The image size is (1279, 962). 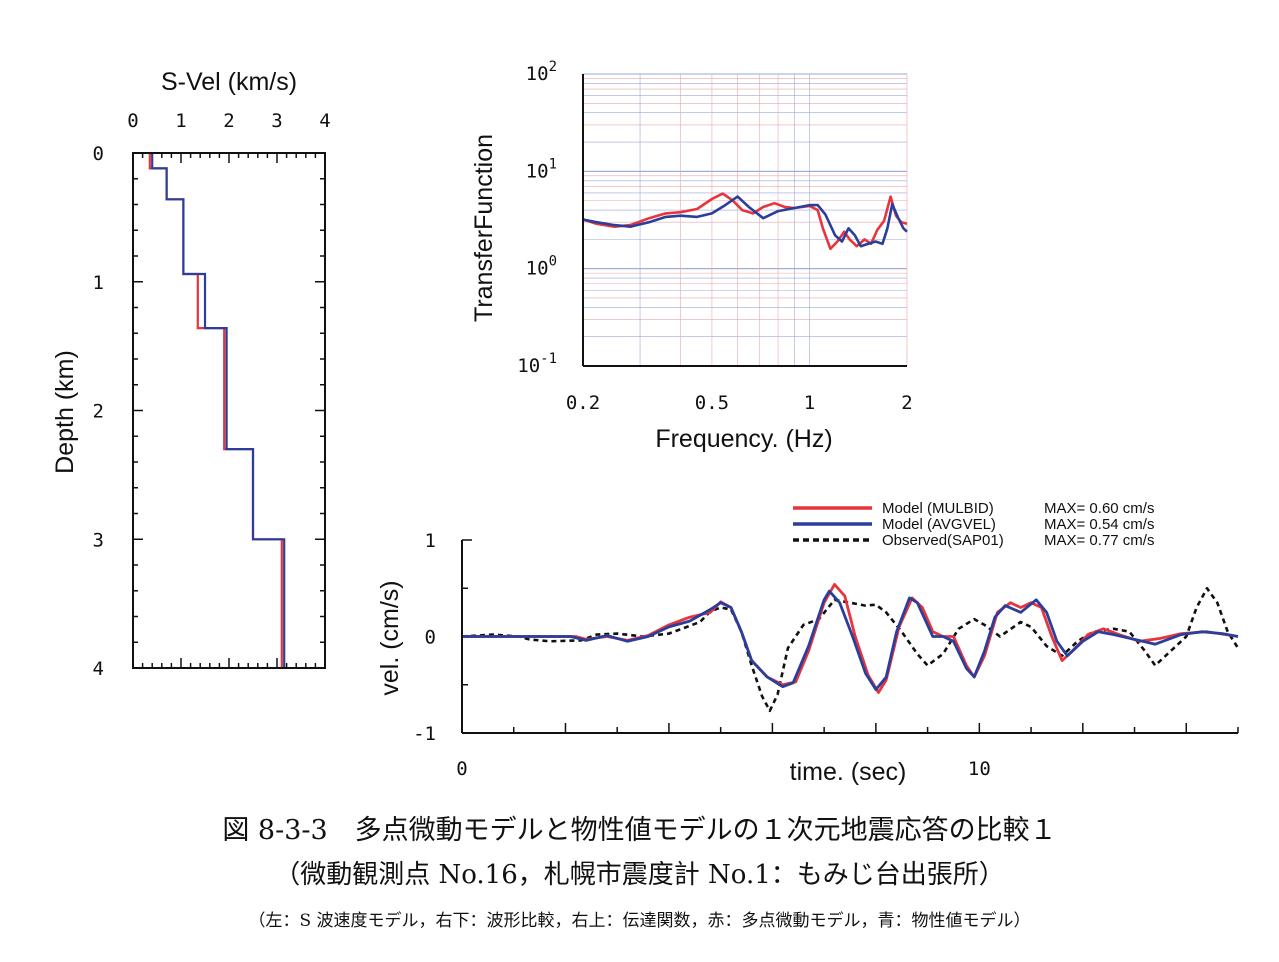 What do you see at coordinates (712, 403) in the screenshot?
I see `transfer-x-tick-label: 0.5` at bounding box center [712, 403].